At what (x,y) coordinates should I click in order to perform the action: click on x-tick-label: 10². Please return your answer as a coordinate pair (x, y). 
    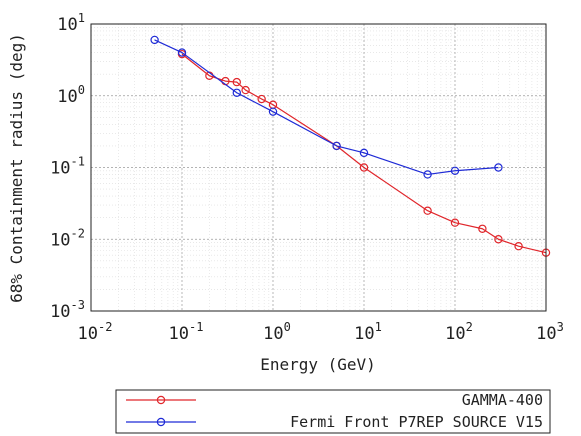
    Looking at the image, I should click on (459, 332).